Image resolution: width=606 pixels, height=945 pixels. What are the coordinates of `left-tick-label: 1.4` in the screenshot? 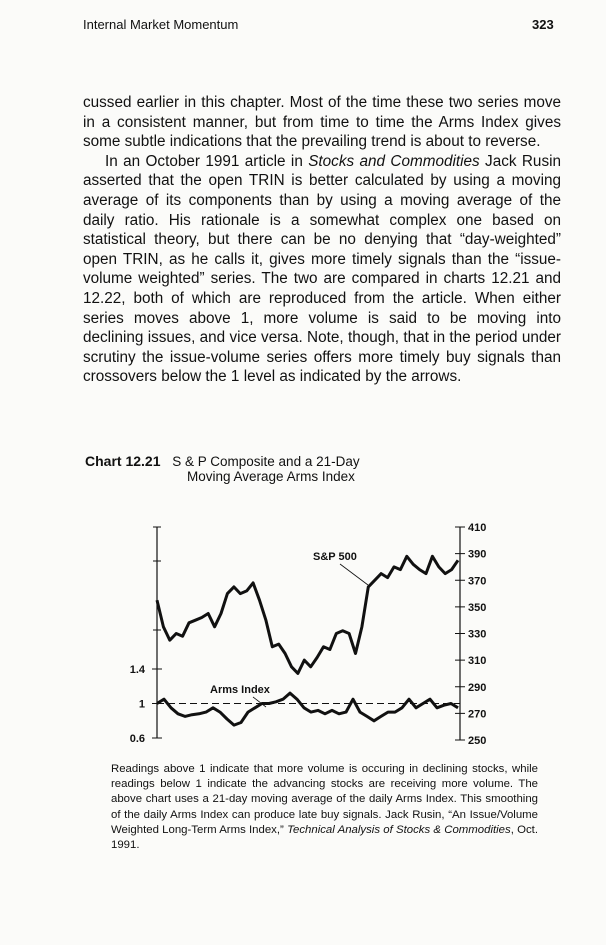 It's located at (138, 670).